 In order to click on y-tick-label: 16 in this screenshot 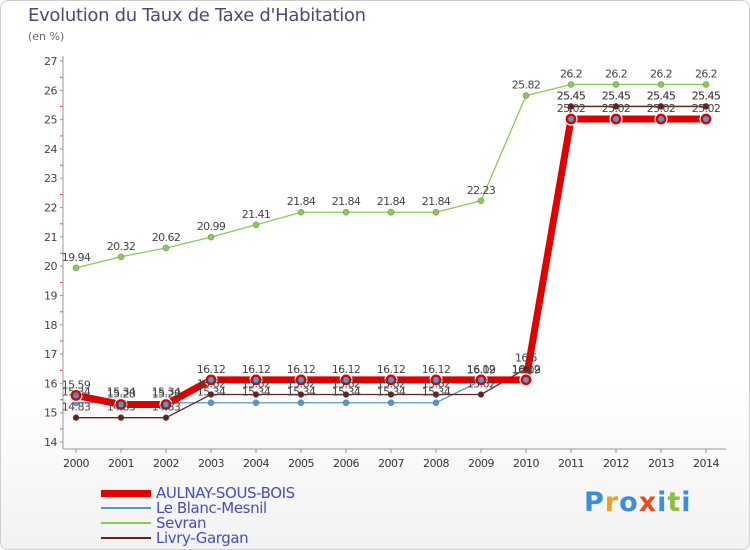, I will do `click(50, 383)`.